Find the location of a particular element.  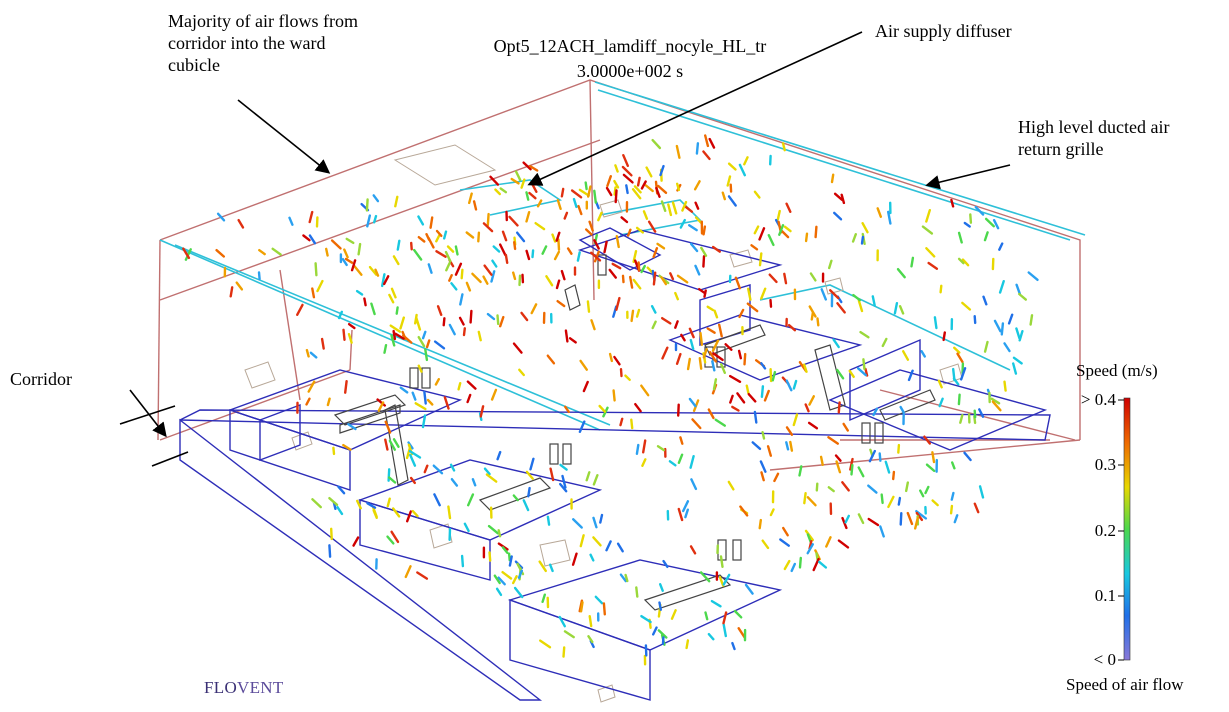

majority-flow-pointer is located at coordinates (284, 136).